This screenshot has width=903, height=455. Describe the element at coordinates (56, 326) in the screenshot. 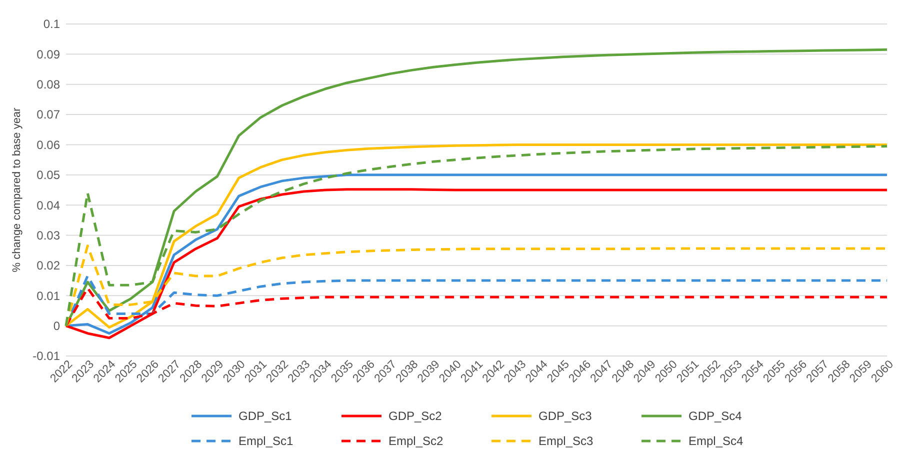

I see `y-tick-label: 0` at that location.